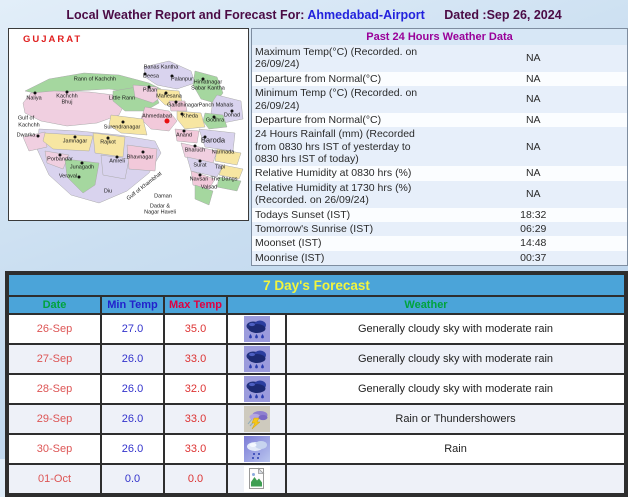 The image size is (628, 497). I want to click on map-label: Veraval, so click(68, 176).